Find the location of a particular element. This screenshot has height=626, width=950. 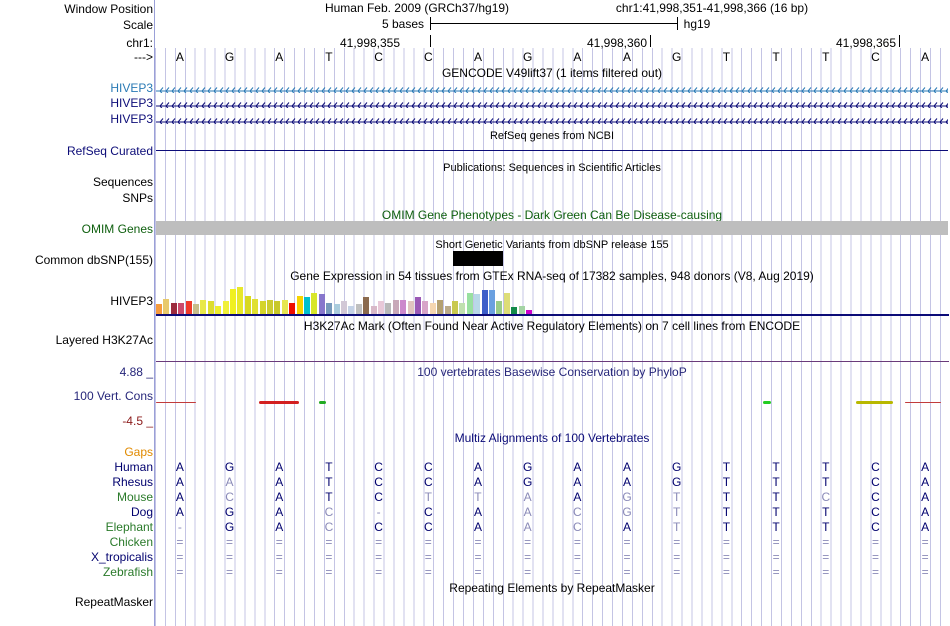

repeatmasker-track-title: Repeating Elements by RepeatMasker is located at coordinates (552, 588).